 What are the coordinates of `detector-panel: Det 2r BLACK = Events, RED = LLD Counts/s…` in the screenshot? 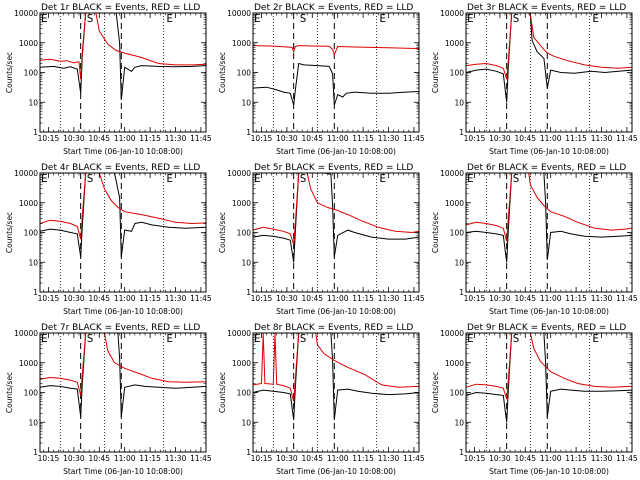 It's located at (321, 79).